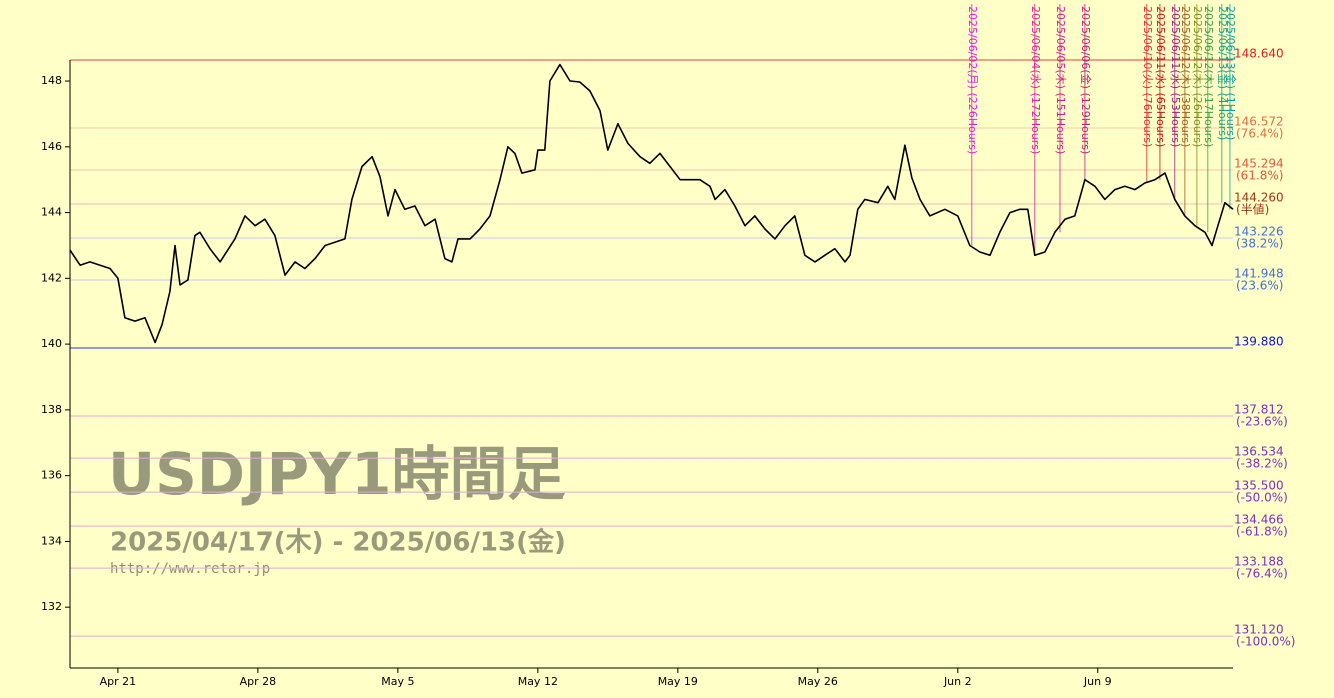  Describe the element at coordinates (1259, 134) in the screenshot. I see `level-note: (76.4%)` at that location.